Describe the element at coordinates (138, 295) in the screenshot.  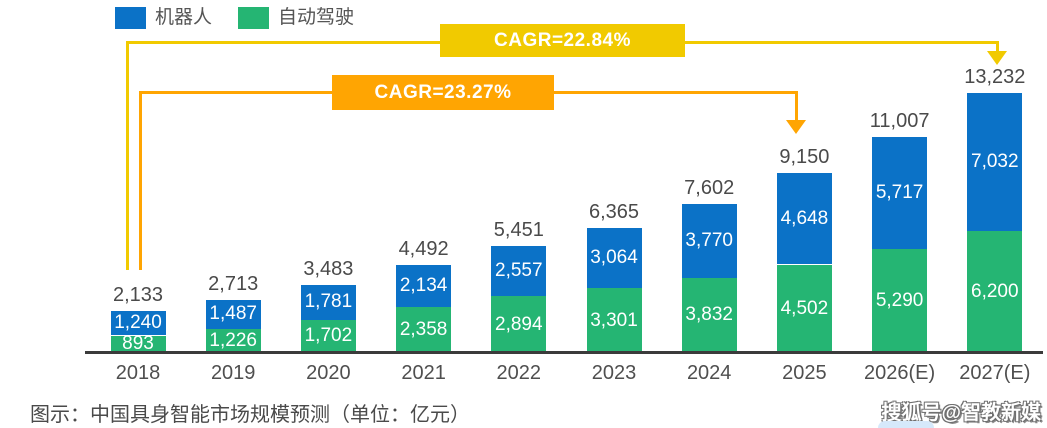
I see `bar-total-label: 2,133` at that location.